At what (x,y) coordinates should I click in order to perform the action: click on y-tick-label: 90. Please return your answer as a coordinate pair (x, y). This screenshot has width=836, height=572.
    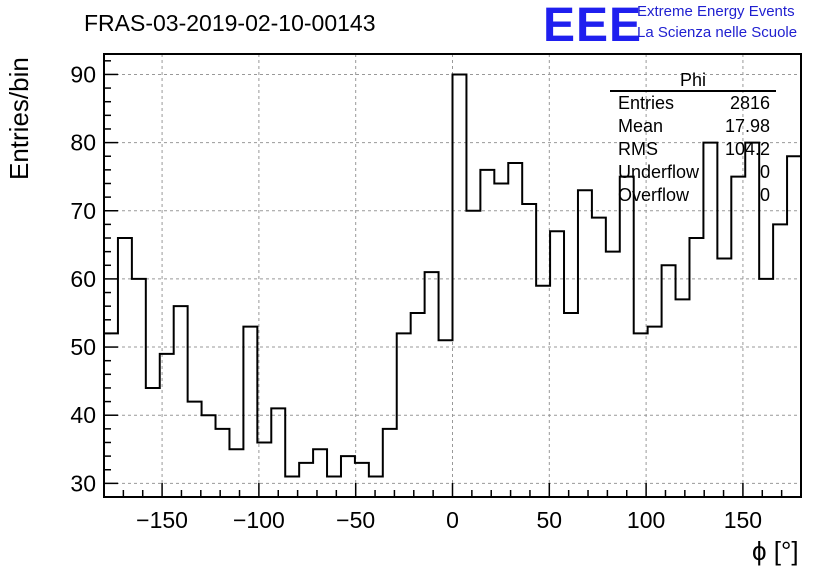
    Looking at the image, I should click on (83, 74).